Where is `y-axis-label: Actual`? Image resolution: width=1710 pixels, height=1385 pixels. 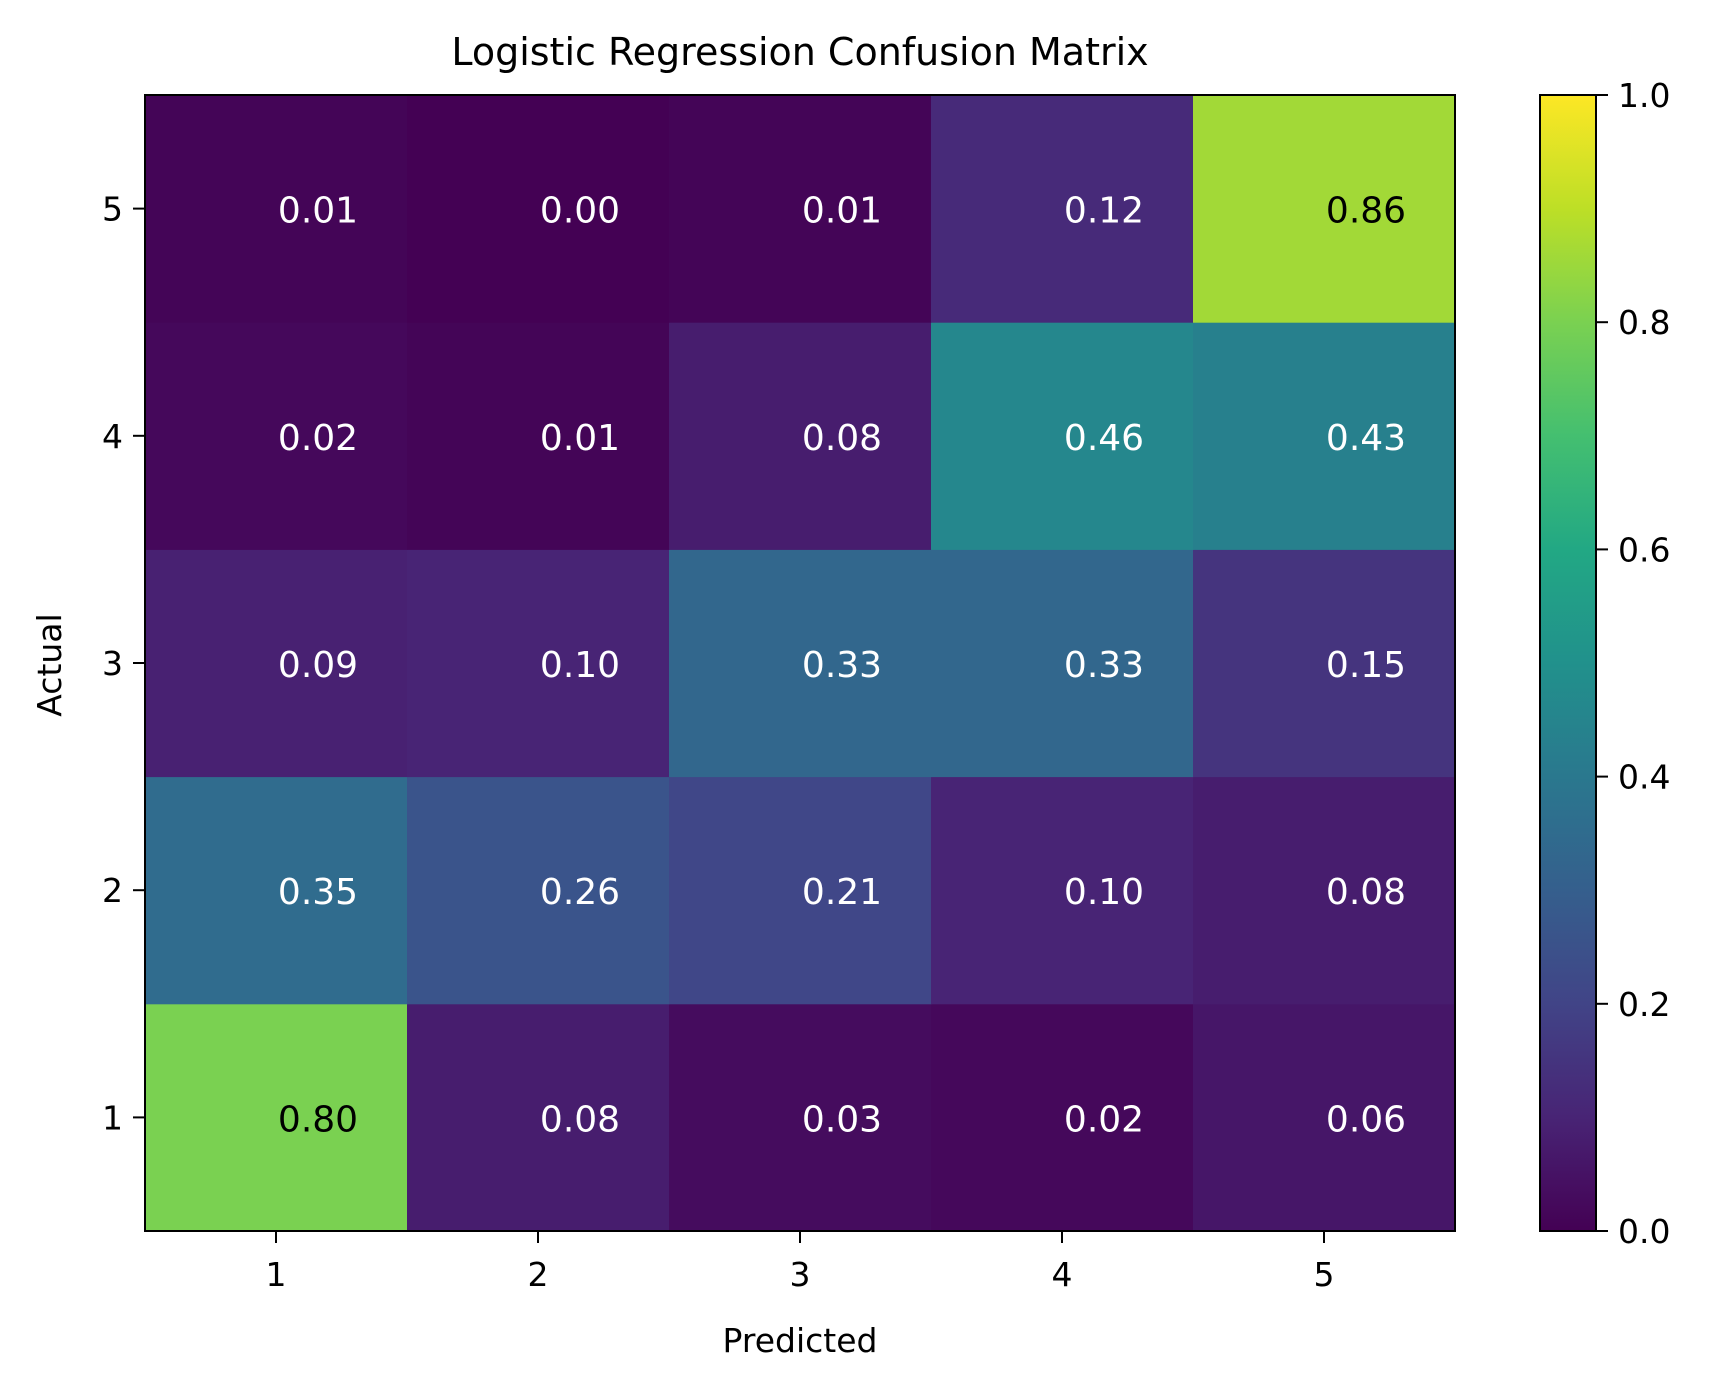 y-axis-label: Actual is located at coordinates (49, 664).